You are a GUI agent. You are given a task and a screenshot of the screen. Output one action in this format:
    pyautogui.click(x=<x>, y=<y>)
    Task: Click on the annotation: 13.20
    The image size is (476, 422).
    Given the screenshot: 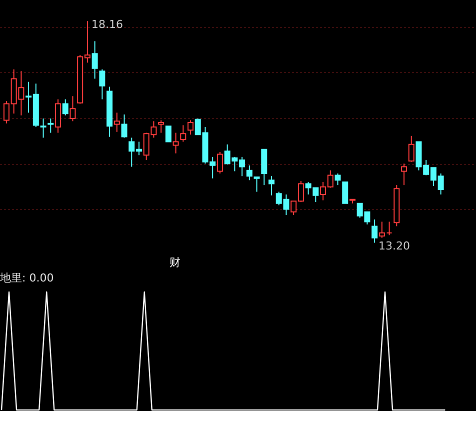 What is the action you would take?
    pyautogui.click(x=394, y=246)
    